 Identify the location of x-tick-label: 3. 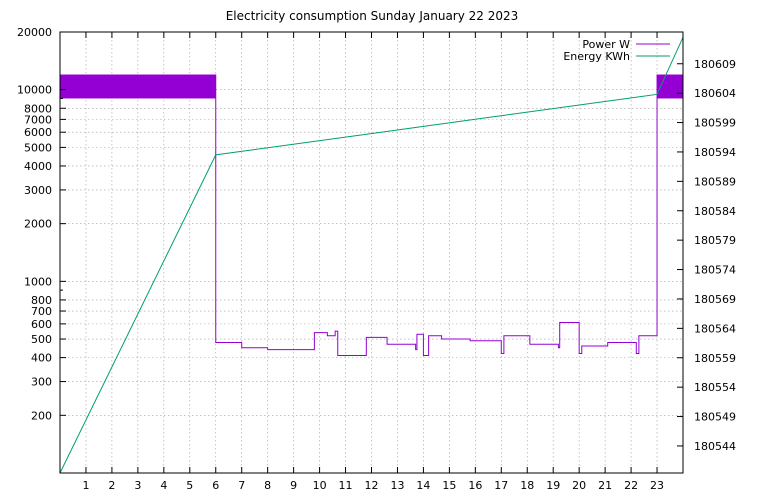
(137, 485).